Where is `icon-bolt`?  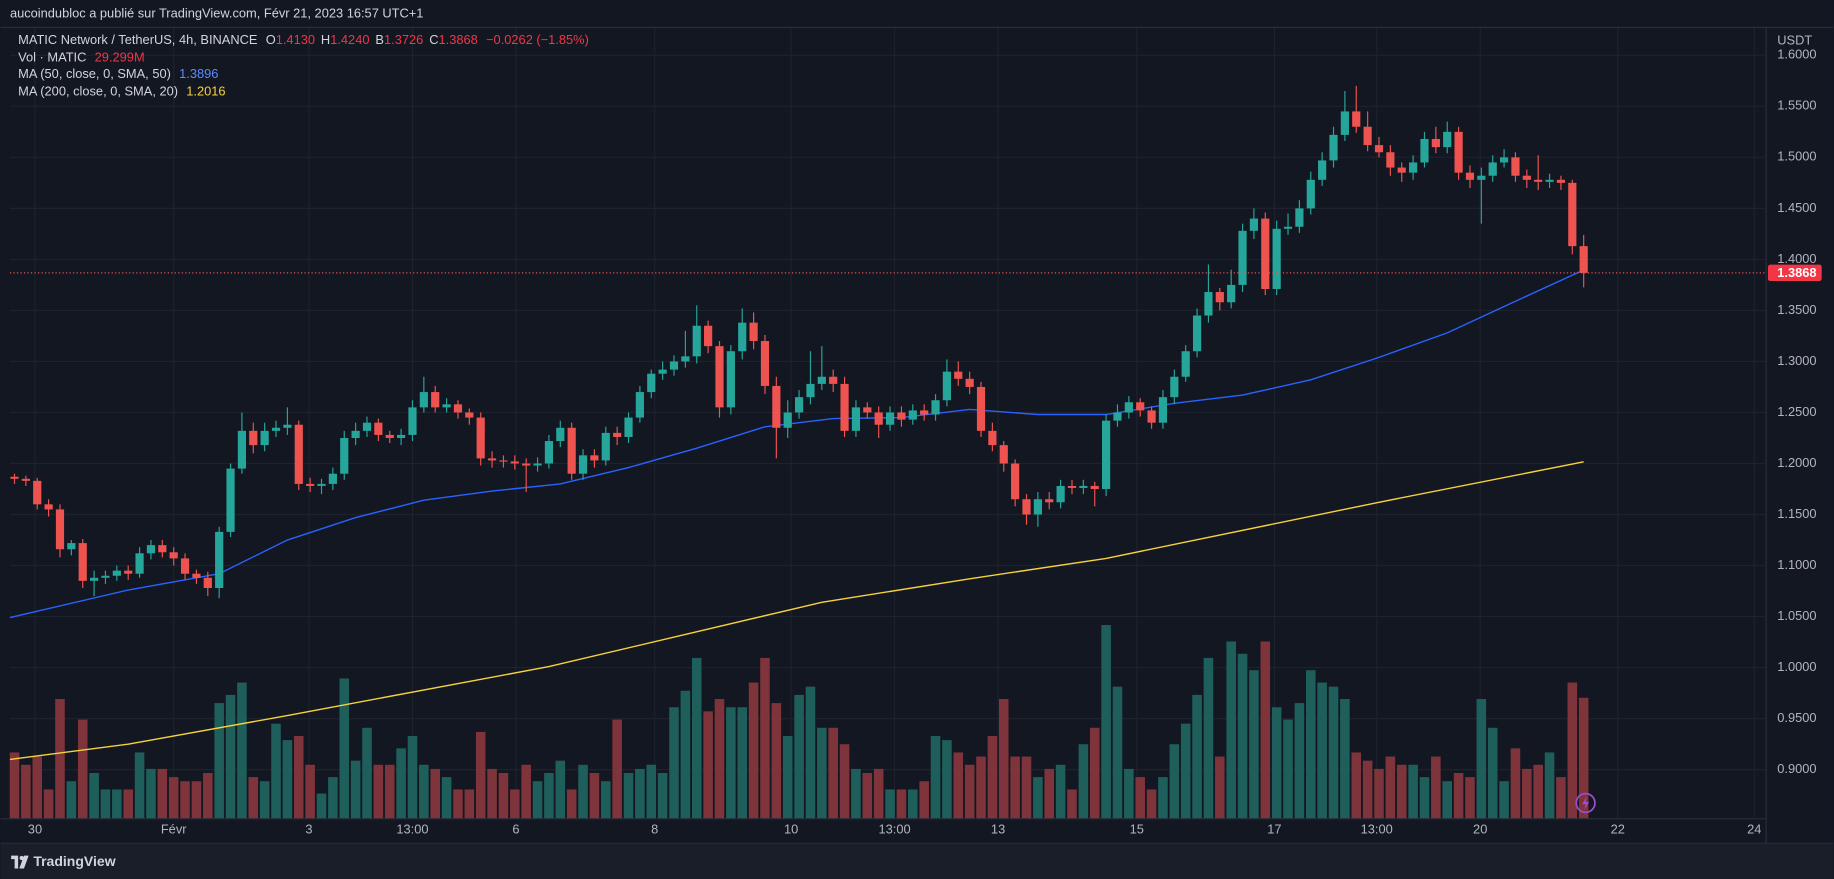
icon-bolt is located at coordinates (1586, 803).